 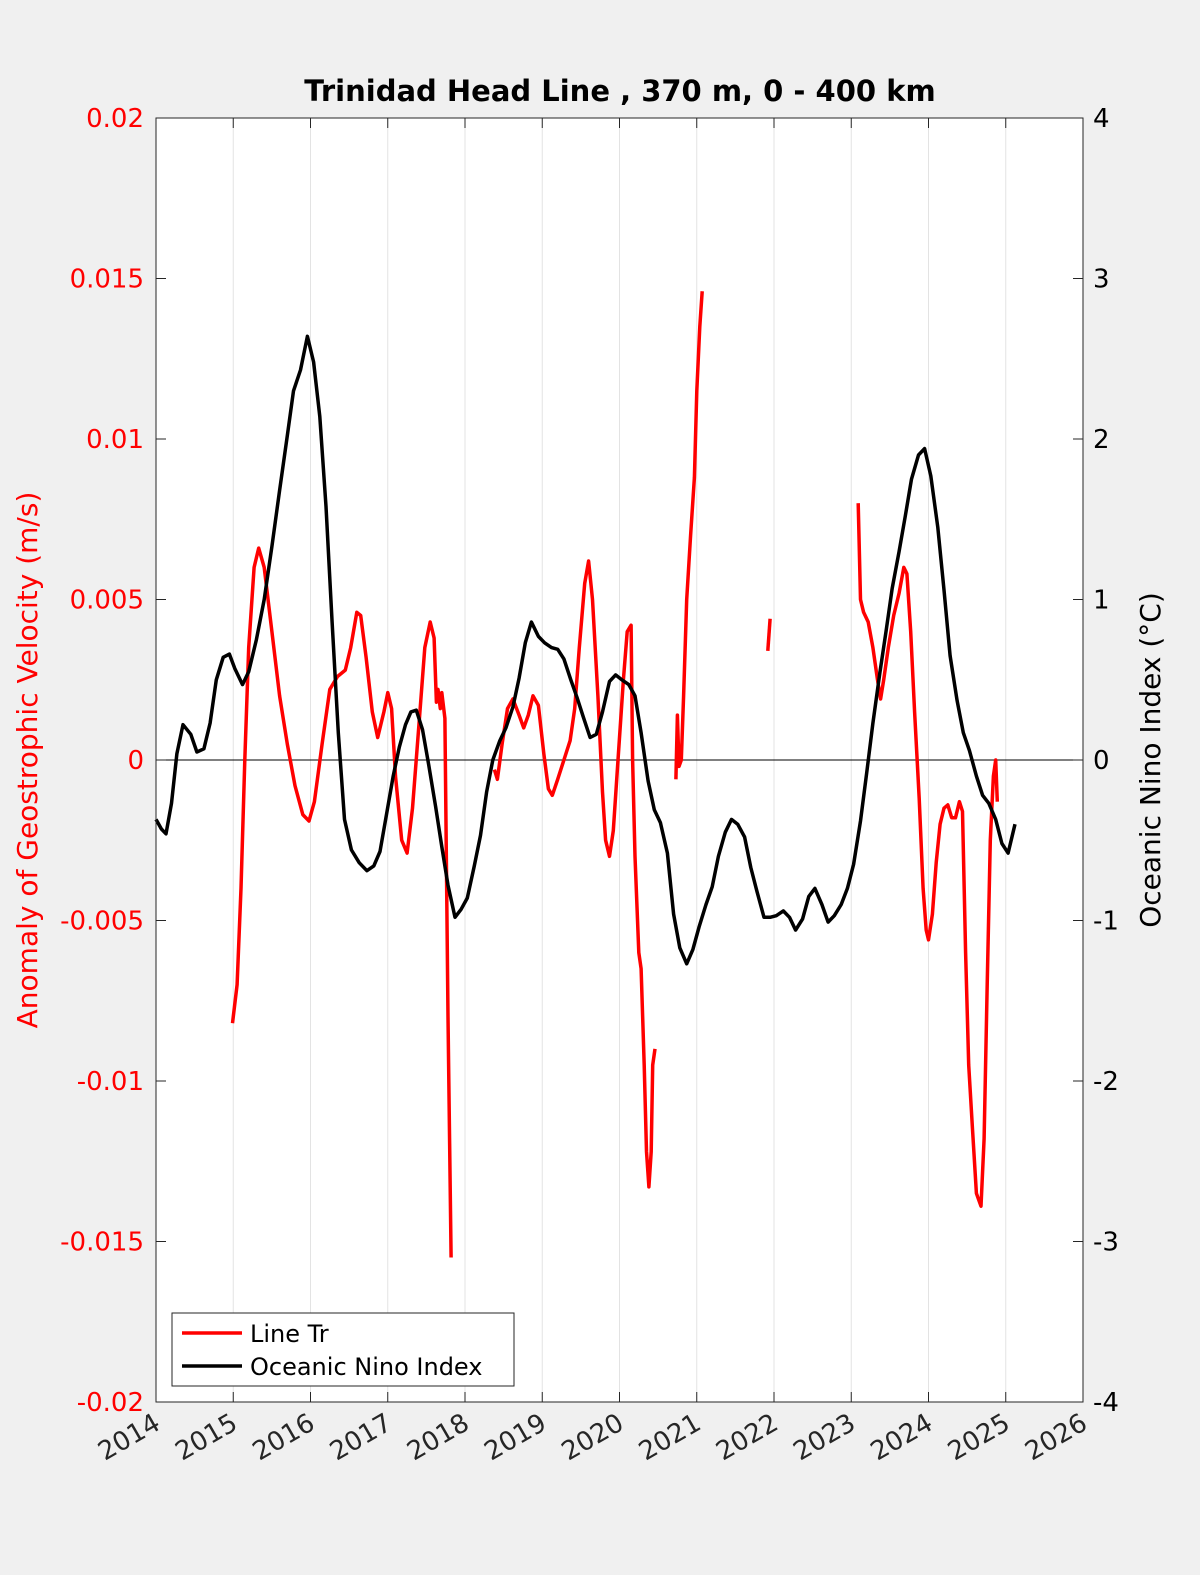 What do you see at coordinates (1101, 280) in the screenshot?
I see `right-y-tick-label: 3` at bounding box center [1101, 280].